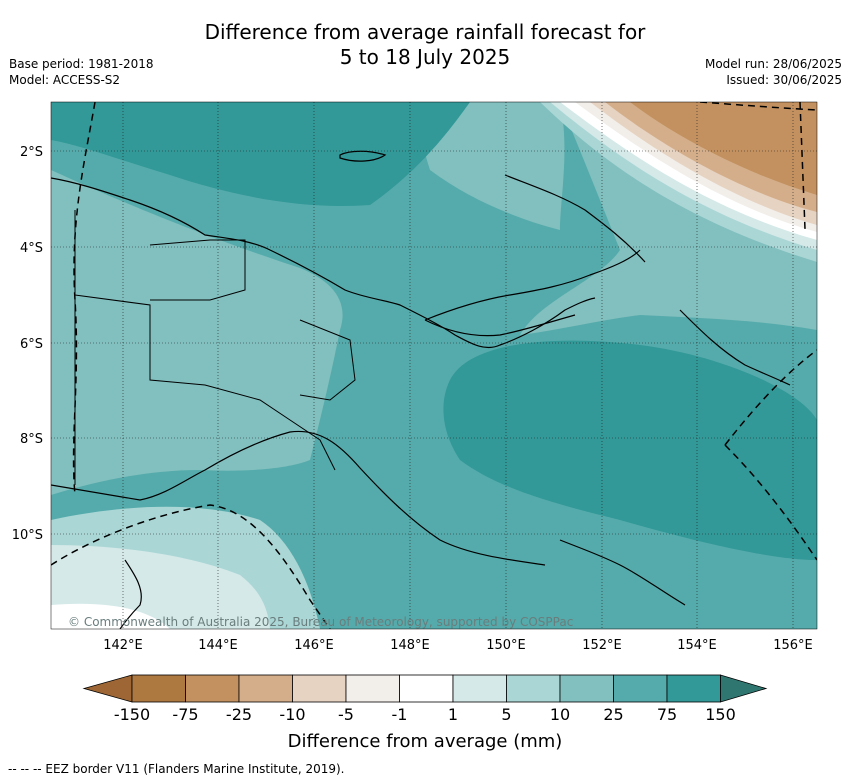 This screenshot has width=850, height=781. I want to click on lat-label-4S: 4°S, so click(31, 248).